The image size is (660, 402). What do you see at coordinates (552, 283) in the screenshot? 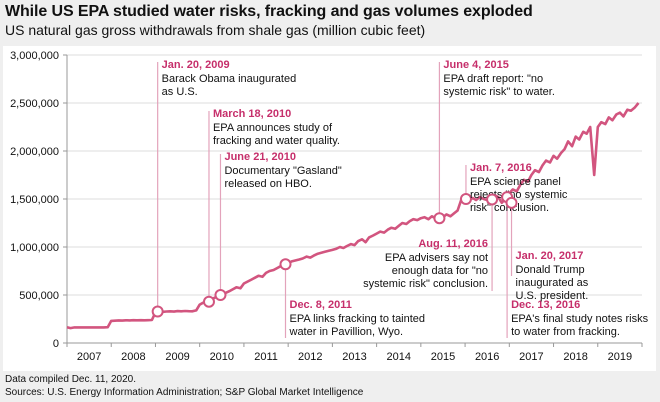
I see `annotation-text: inaugurated as` at bounding box center [552, 283].